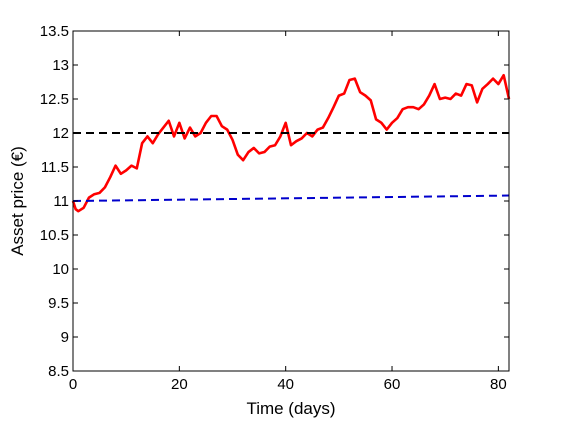 Image resolution: width=561 pixels, height=425 pixels. What do you see at coordinates (54, 99) in the screenshot?
I see `y-tick-label: 12.5` at bounding box center [54, 99].